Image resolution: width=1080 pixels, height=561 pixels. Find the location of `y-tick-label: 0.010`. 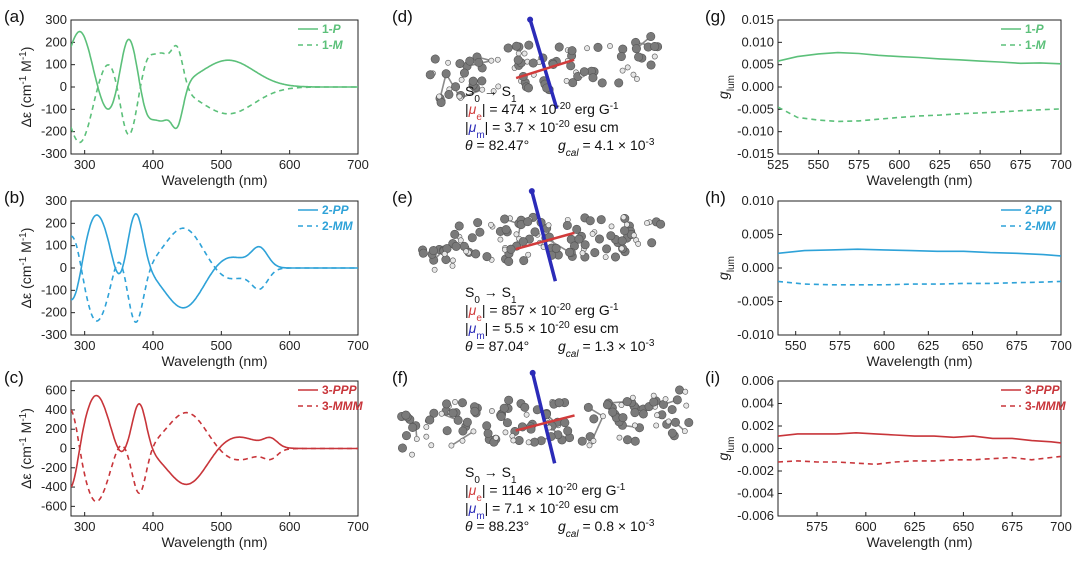

y-tick-label: 0.010 is located at coordinates (757, 41).